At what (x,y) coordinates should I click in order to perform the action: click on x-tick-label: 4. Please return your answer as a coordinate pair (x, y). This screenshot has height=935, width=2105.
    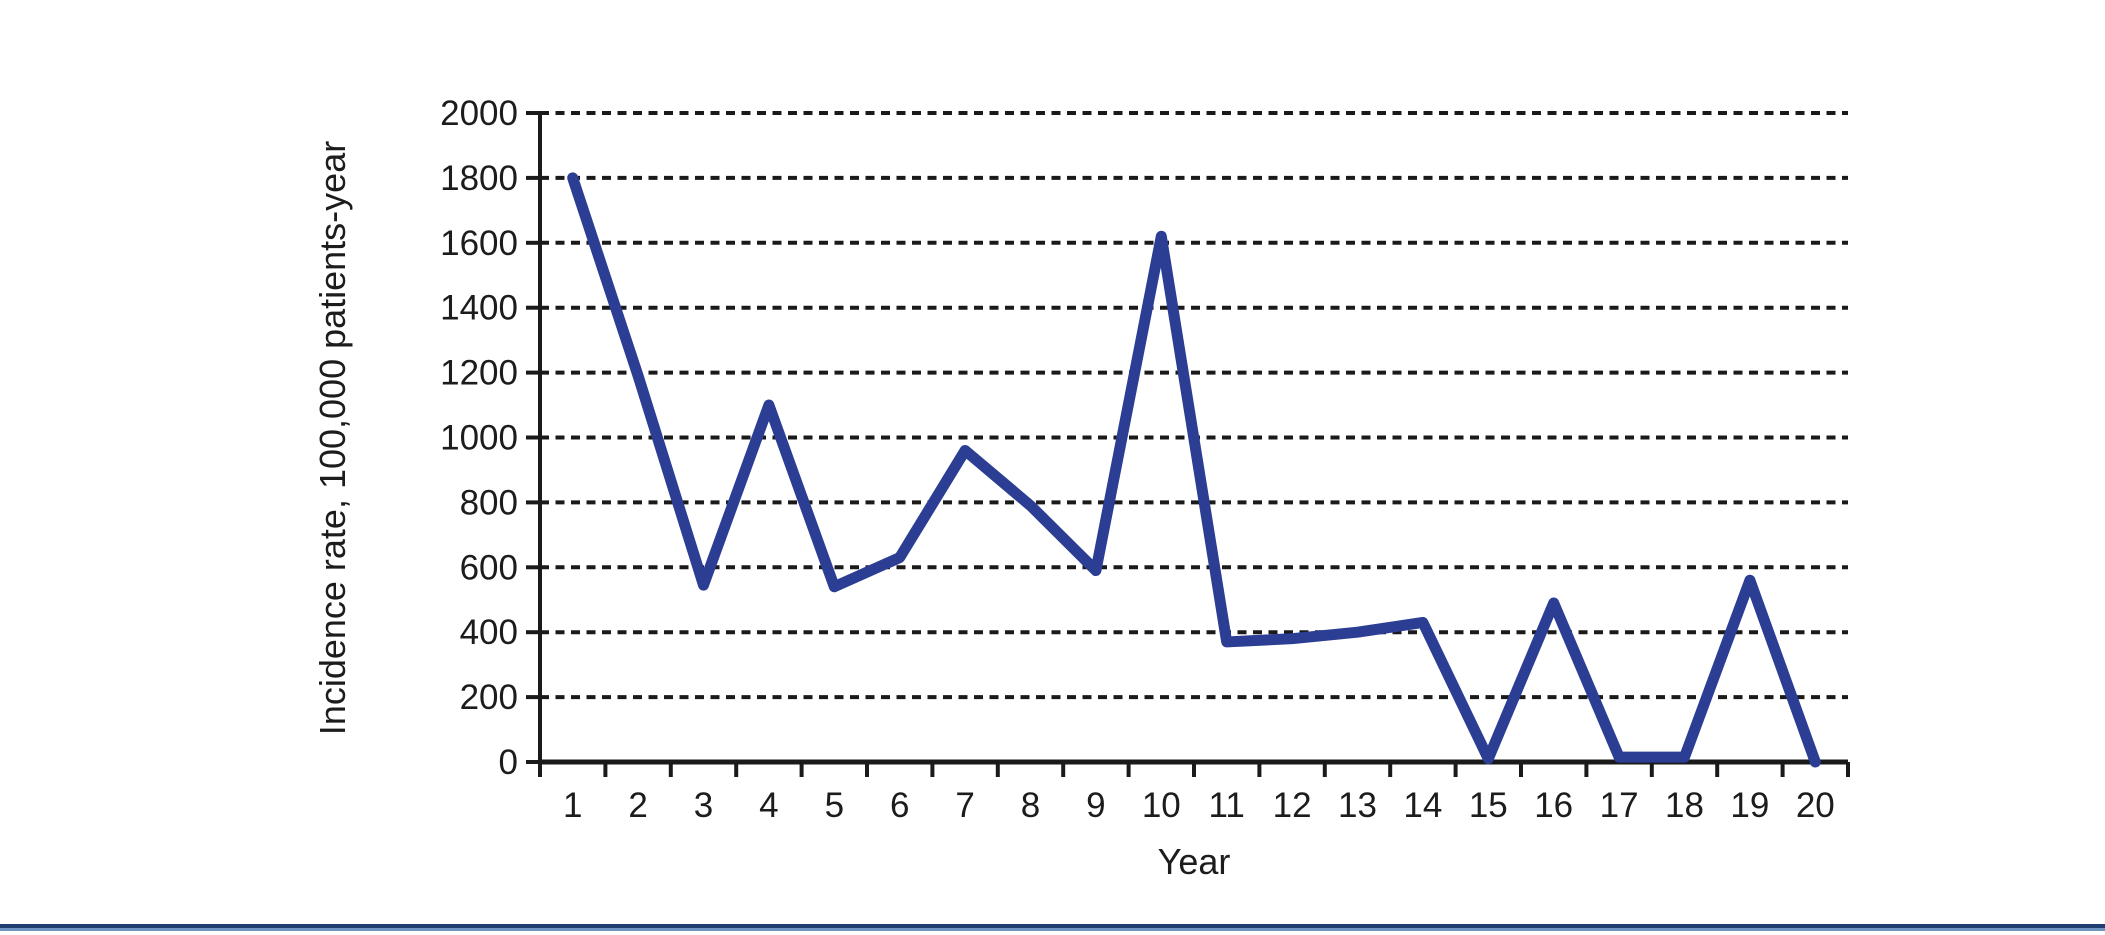
    Looking at the image, I should click on (768, 805).